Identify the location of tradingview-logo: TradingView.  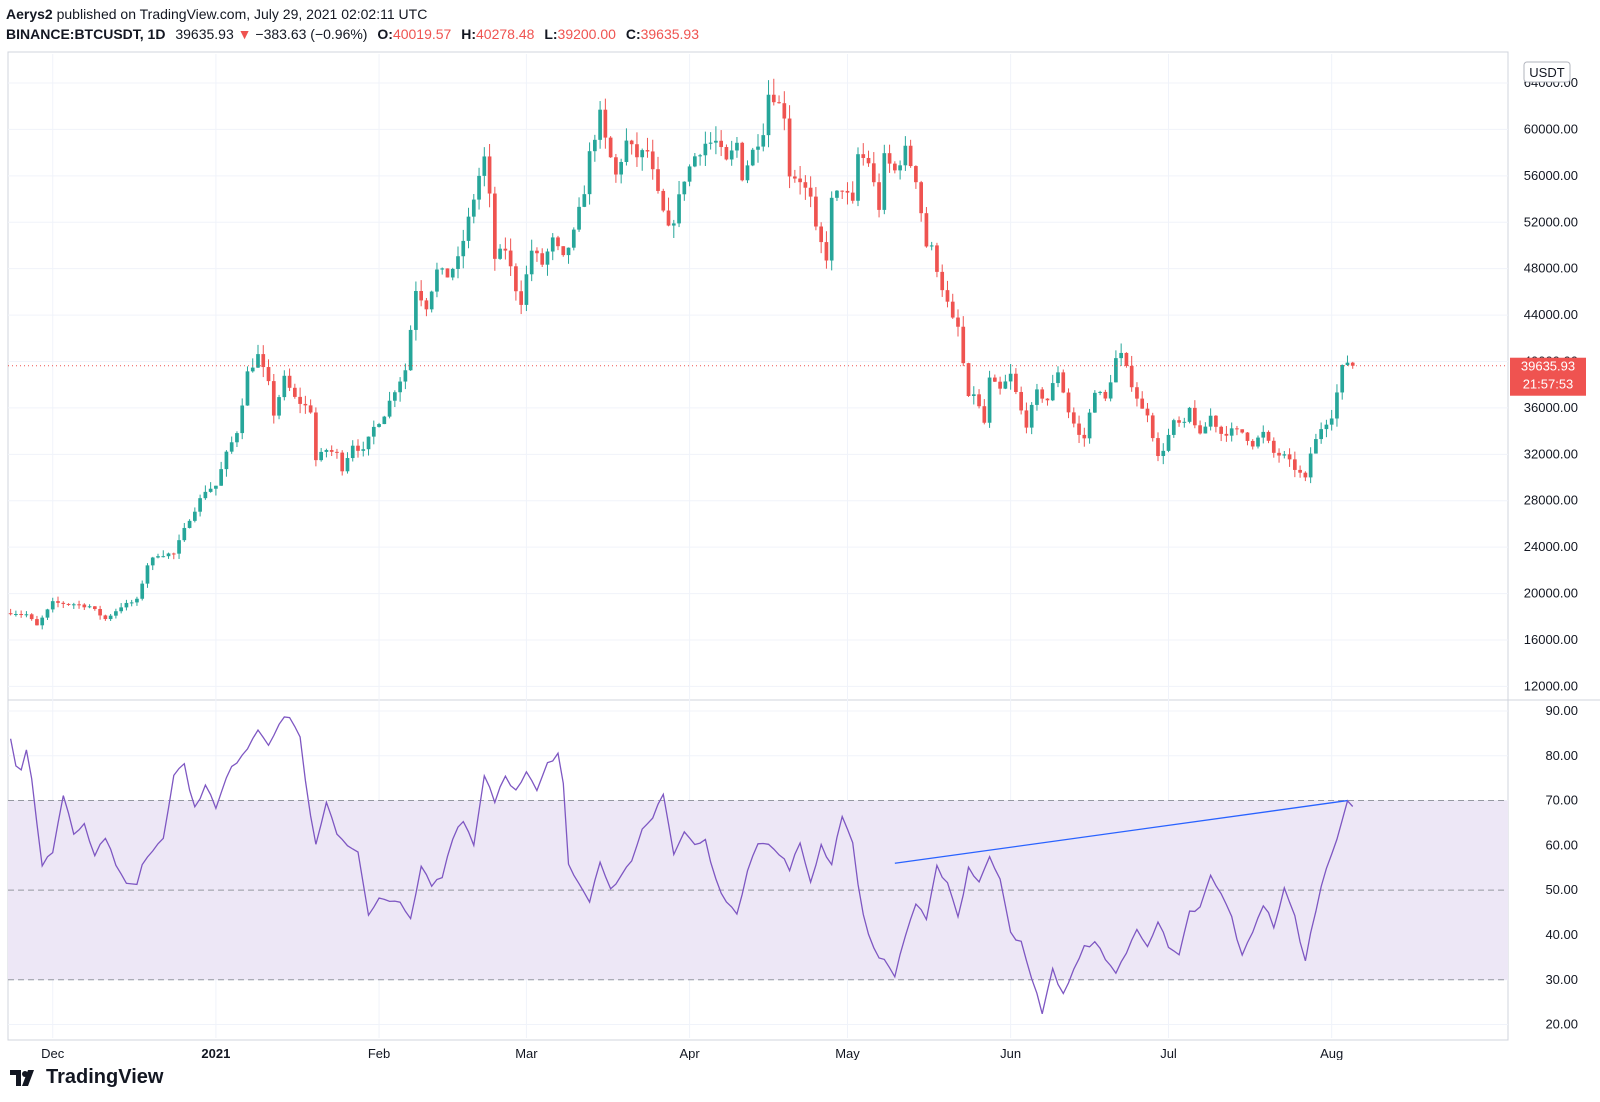
(86, 1077).